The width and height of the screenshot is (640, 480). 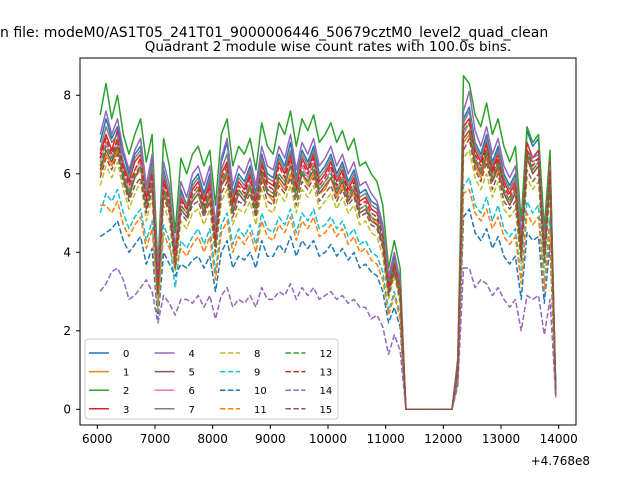 What do you see at coordinates (328, 439) in the screenshot?
I see `x-tick-label: 10000` at bounding box center [328, 439].